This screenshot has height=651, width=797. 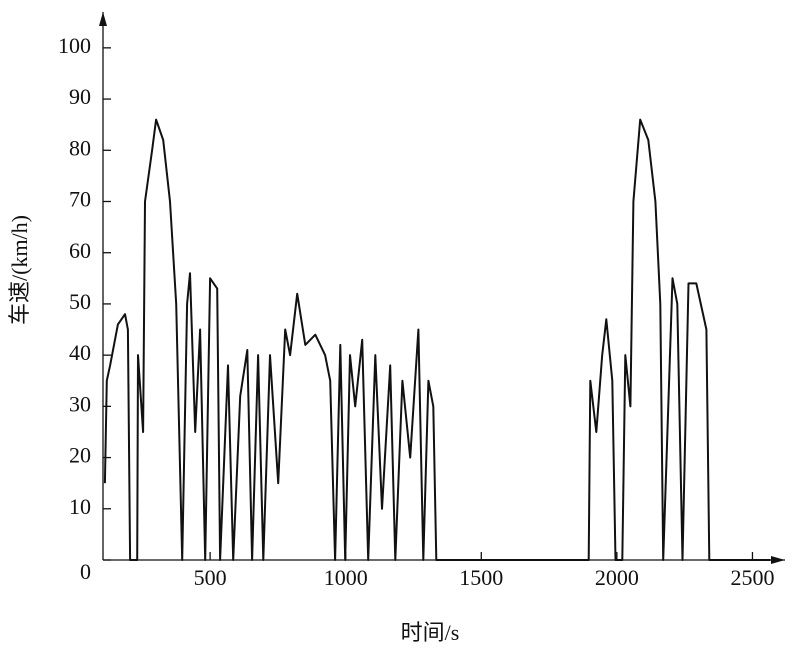 What do you see at coordinates (80, 96) in the screenshot?
I see `y-tick-label: 90` at bounding box center [80, 96].